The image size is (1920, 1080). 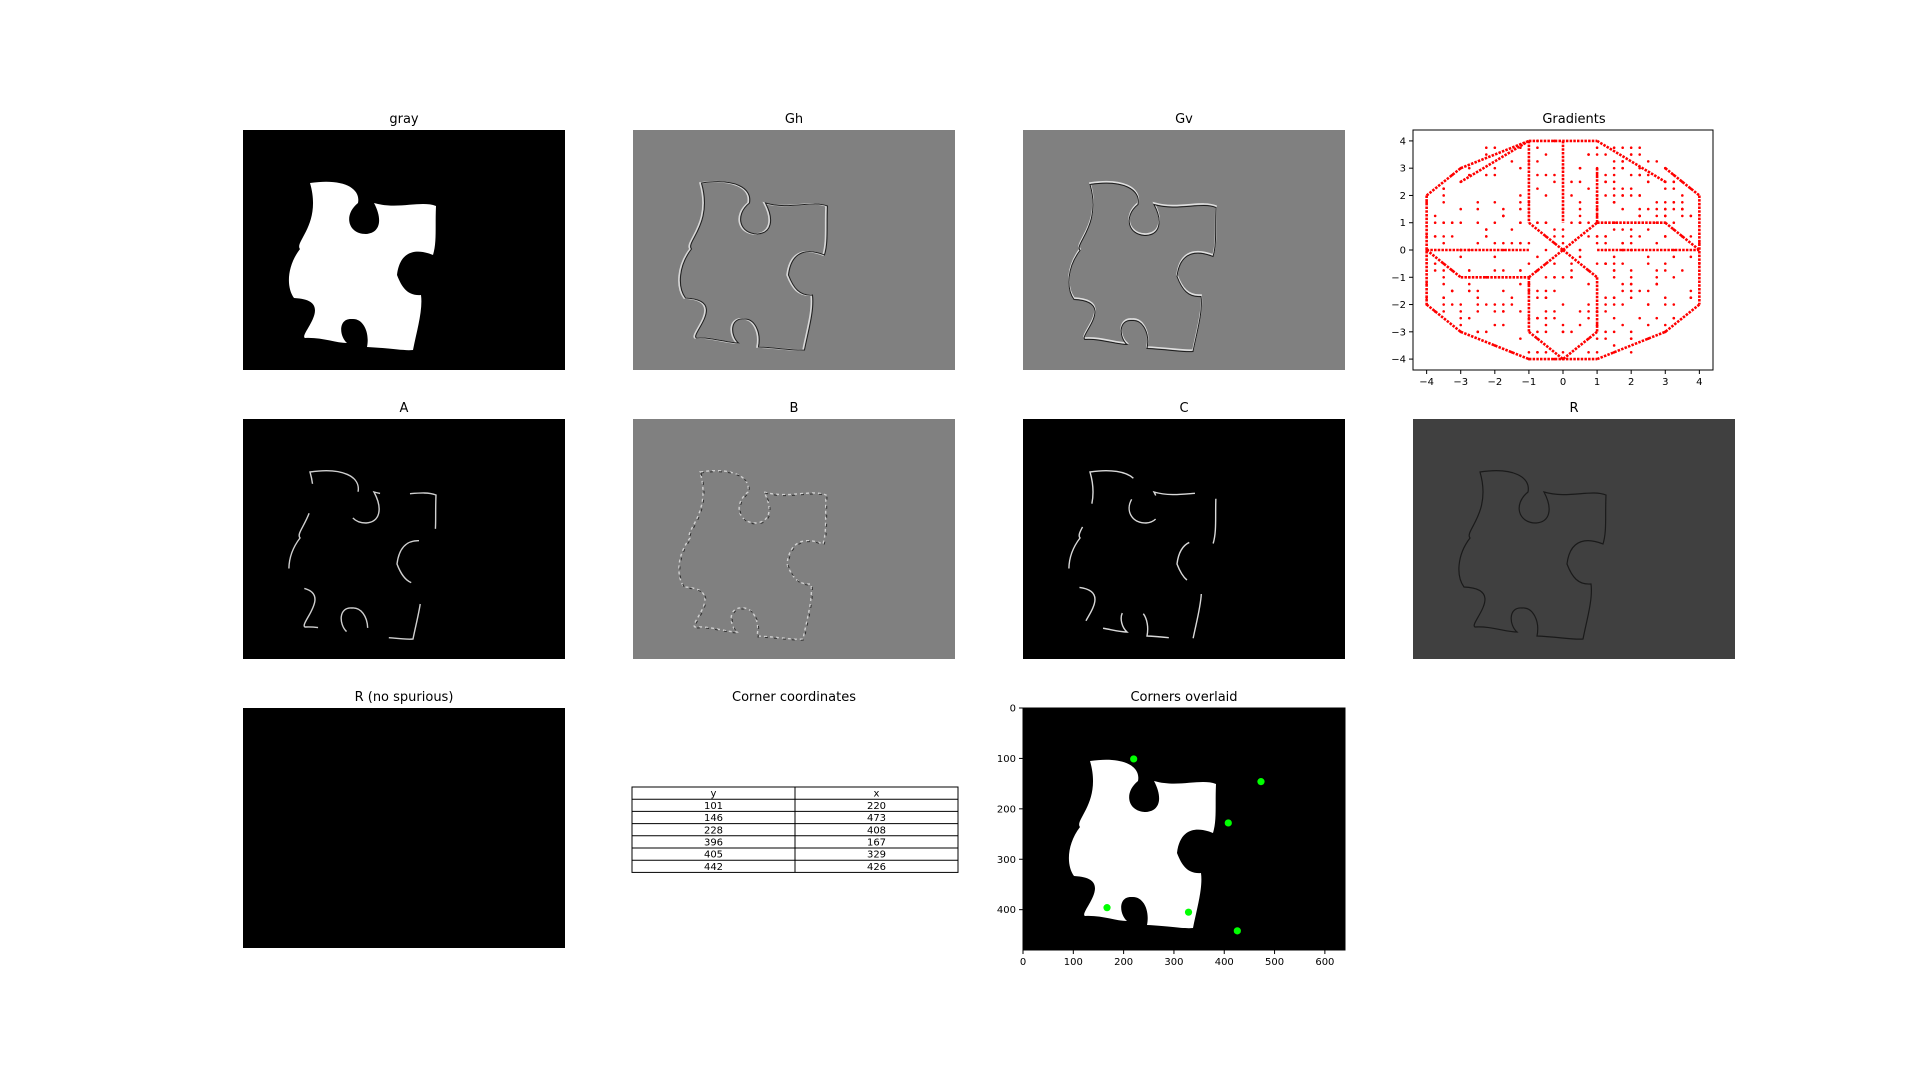 I want to click on gradients-x-axis: −4 −3 −2 −1 0 1 2 3 4, so click(x=1561, y=379).